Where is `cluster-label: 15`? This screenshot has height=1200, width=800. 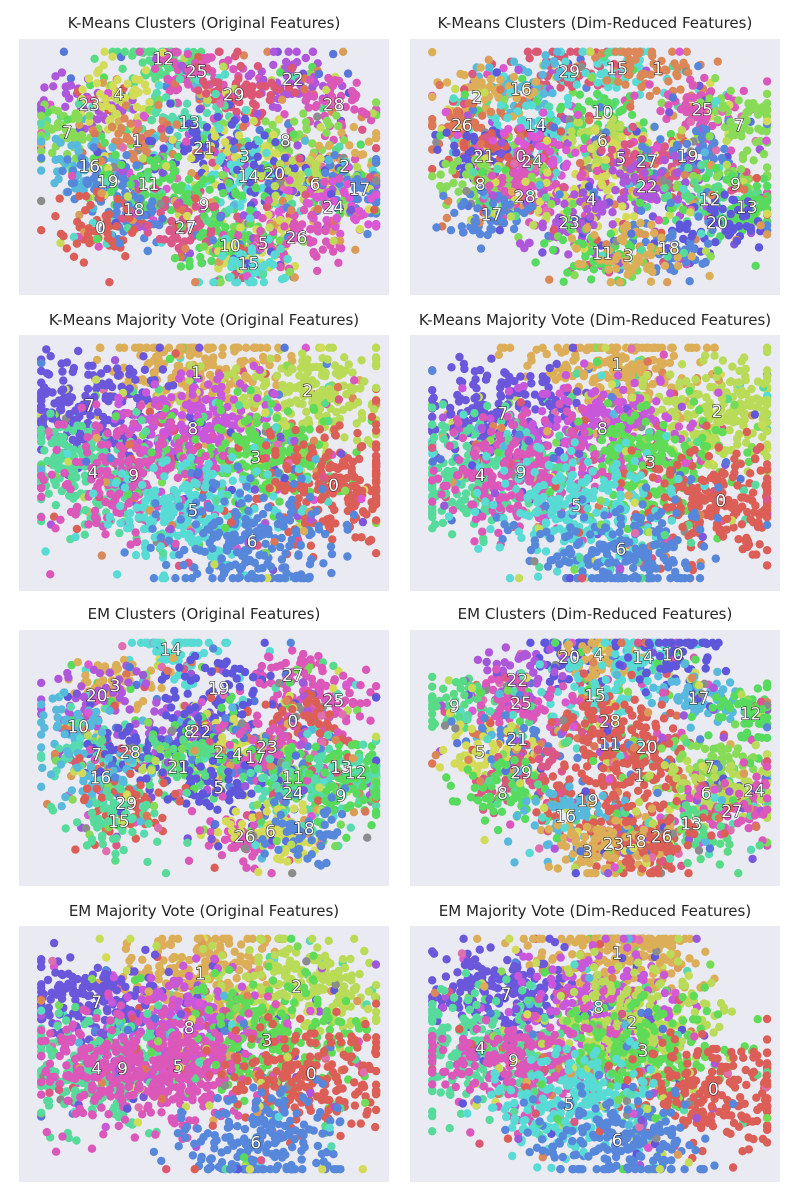 cluster-label: 15 is located at coordinates (617, 70).